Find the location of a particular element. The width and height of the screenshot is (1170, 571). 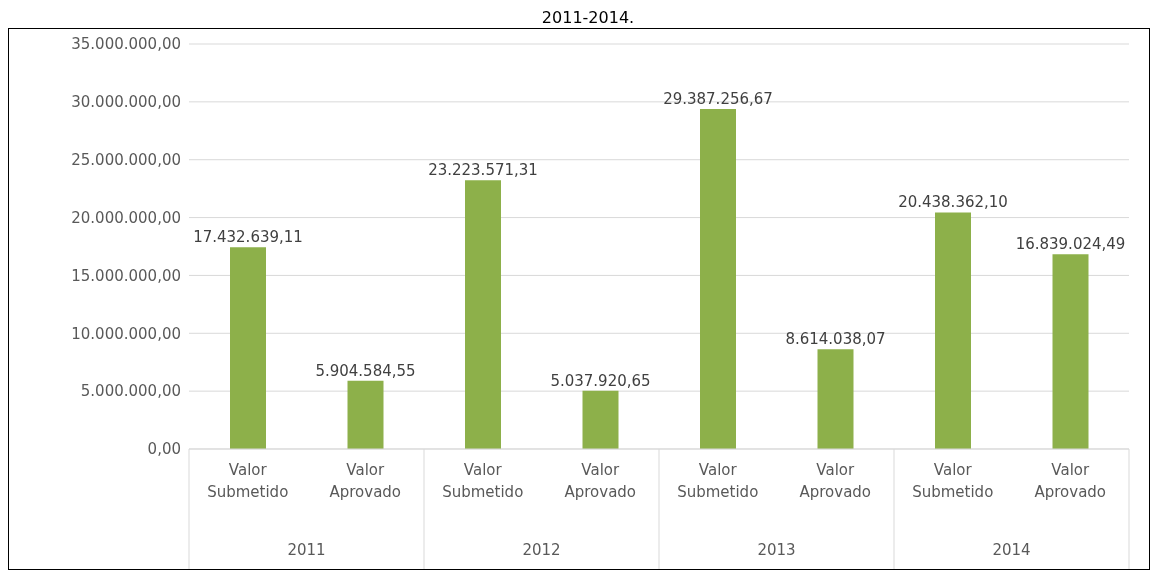

data-label: 16.839.024,49 is located at coordinates (1070, 244).